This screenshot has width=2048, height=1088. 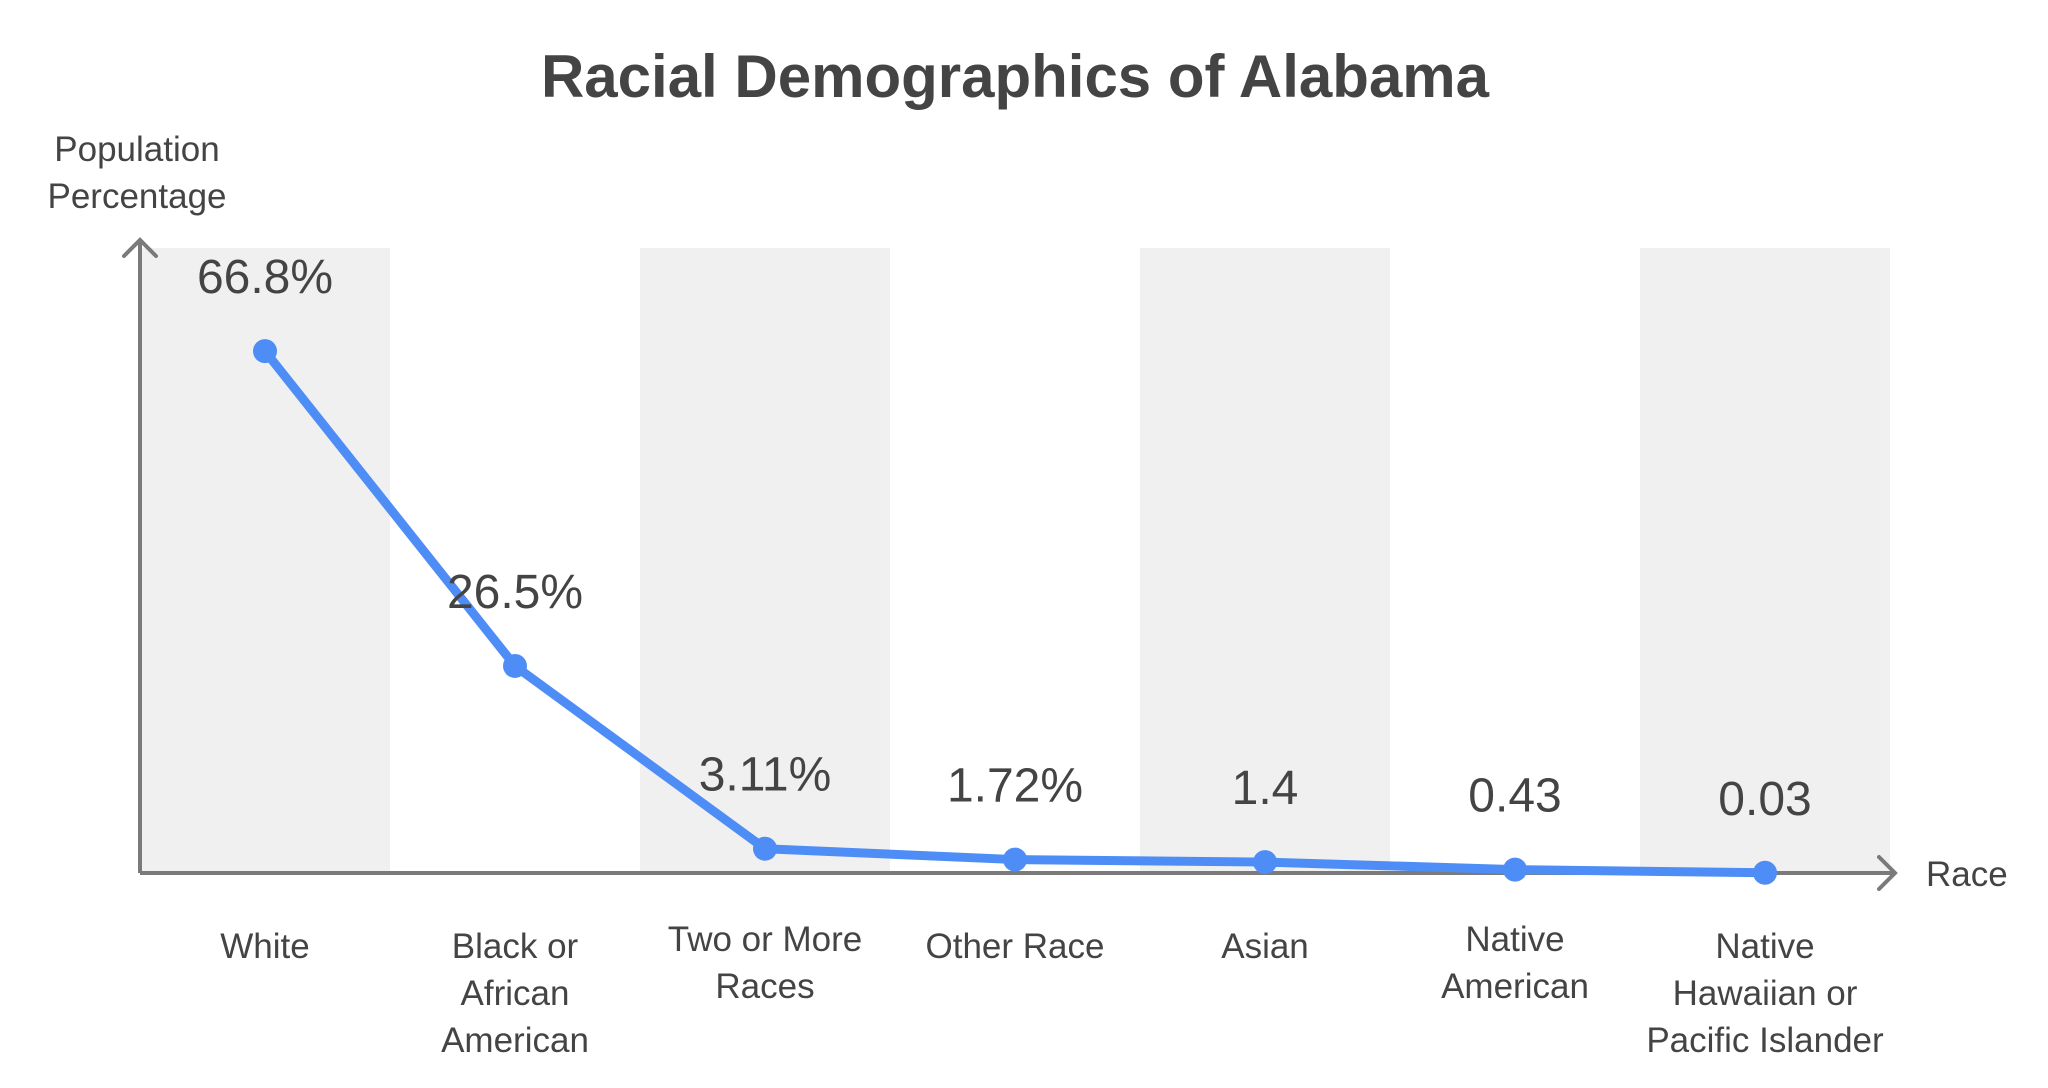 I want to click on category-label: Native Hawaiian or Pacific Islander, so click(x=1765, y=993).